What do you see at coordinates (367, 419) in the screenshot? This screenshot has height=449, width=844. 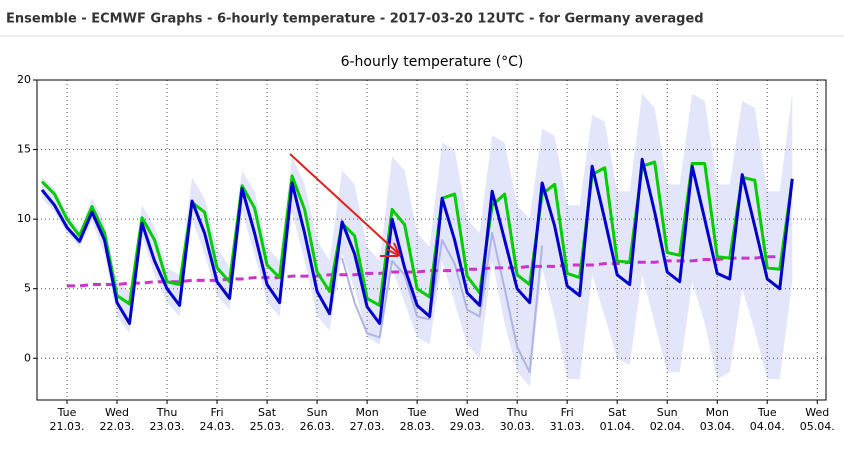 I see `x-tick-label: Mon 27.03.` at bounding box center [367, 419].